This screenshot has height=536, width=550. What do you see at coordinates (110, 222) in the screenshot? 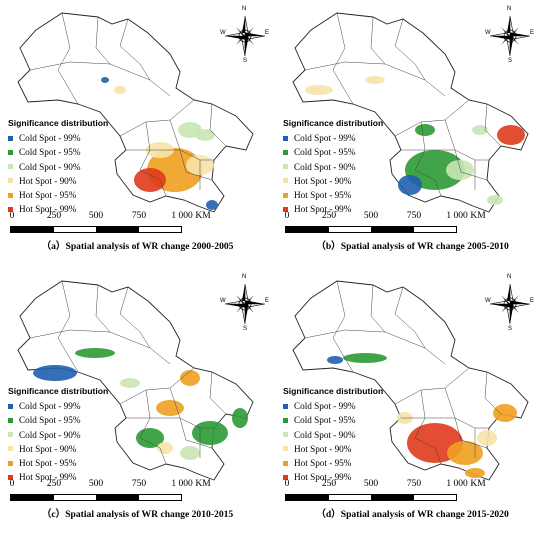
I see `scale-bar: 0 250 500 750 1 000 KM` at bounding box center [110, 222].